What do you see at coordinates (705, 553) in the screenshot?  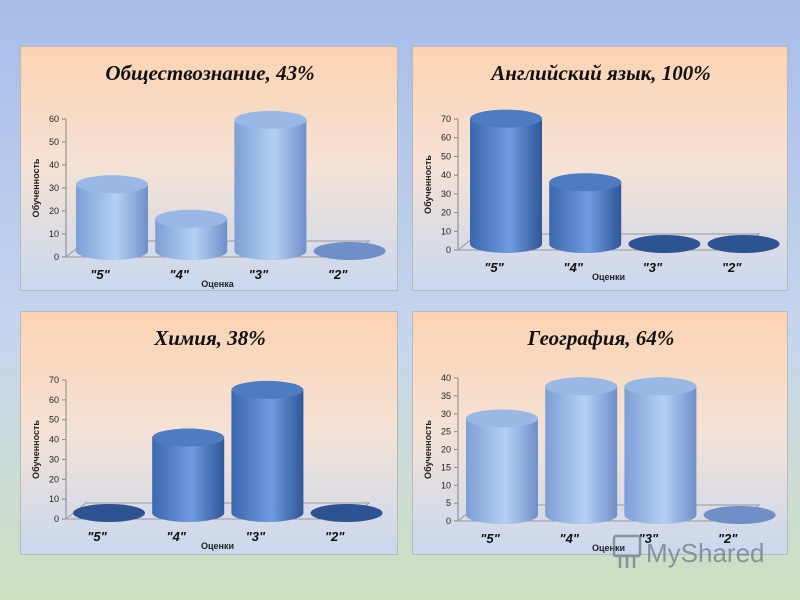 I see `watermark-text: MyShared` at bounding box center [705, 553].